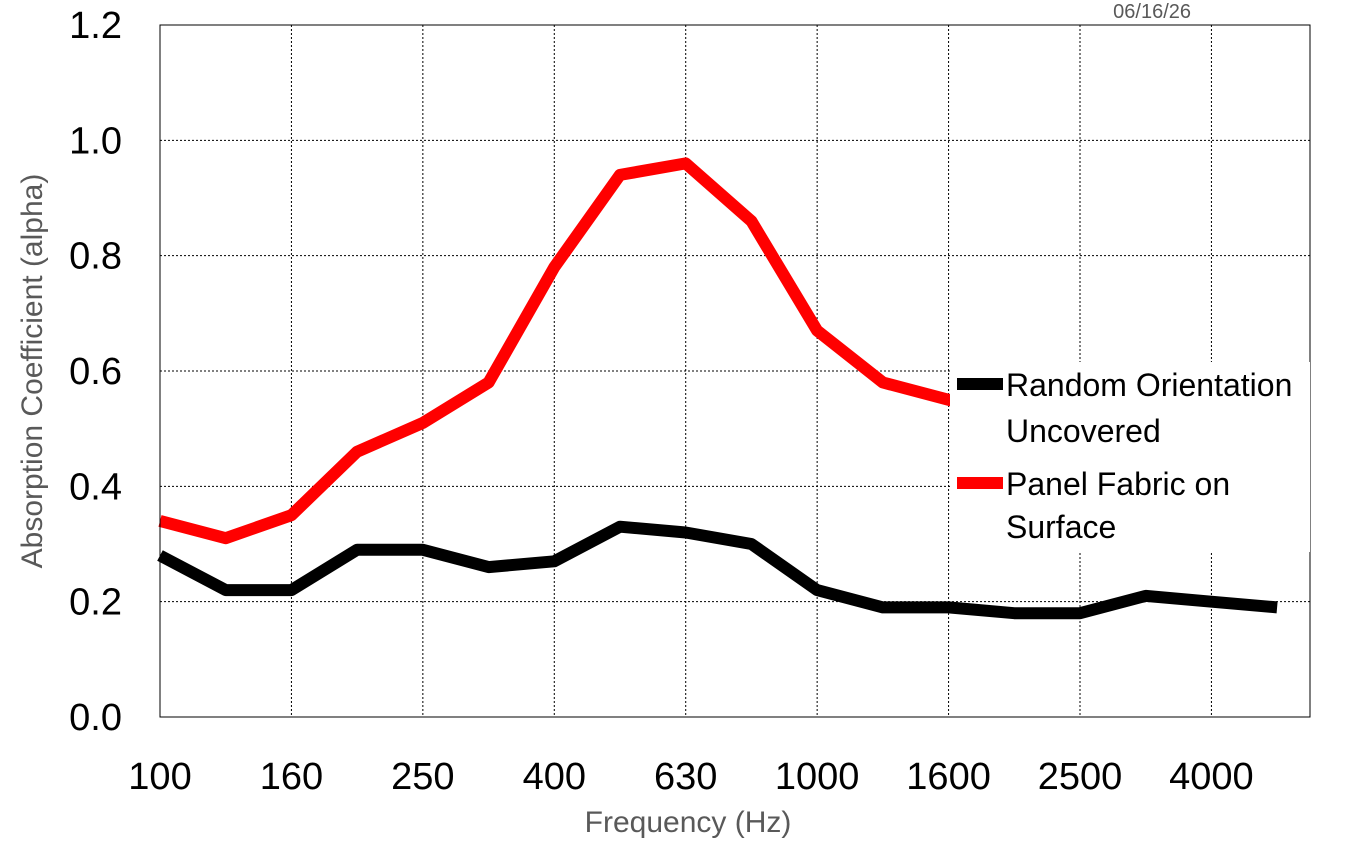  I want to click on x-tick-label: 160, so click(291, 777).